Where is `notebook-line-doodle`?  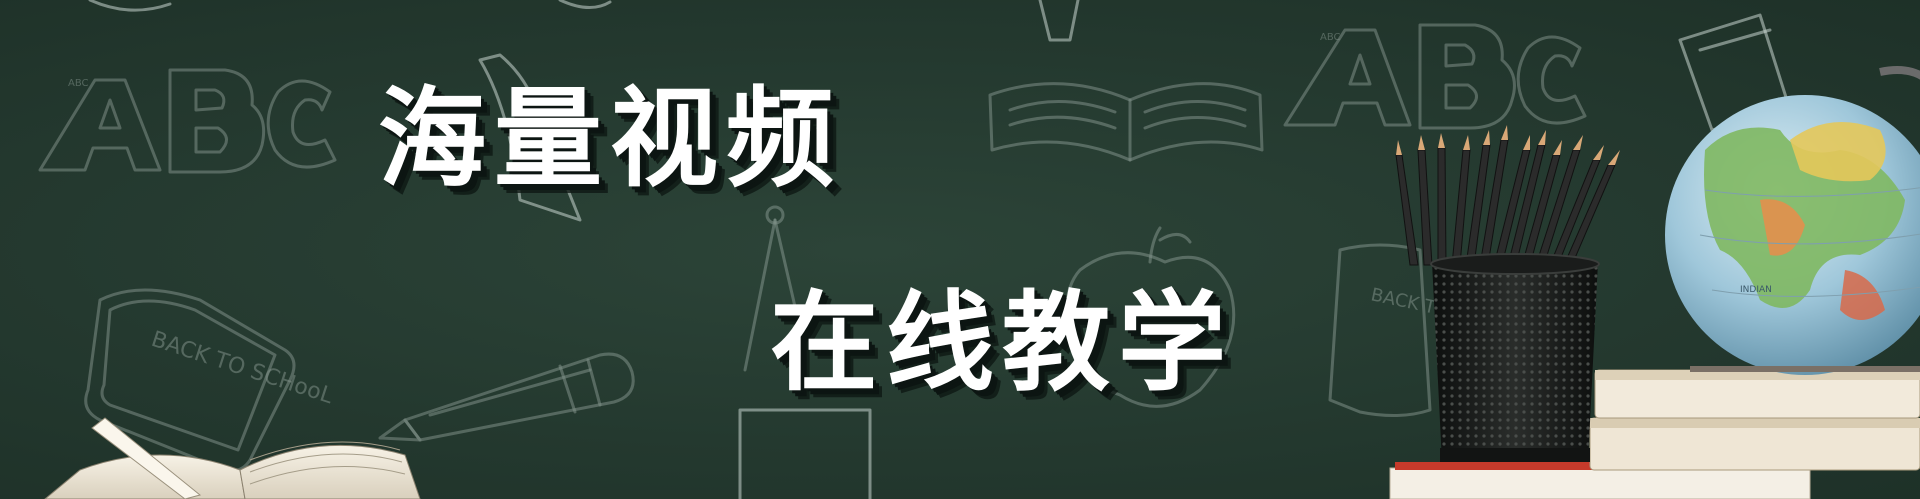
notebook-line-doodle is located at coordinates (1735, 40).